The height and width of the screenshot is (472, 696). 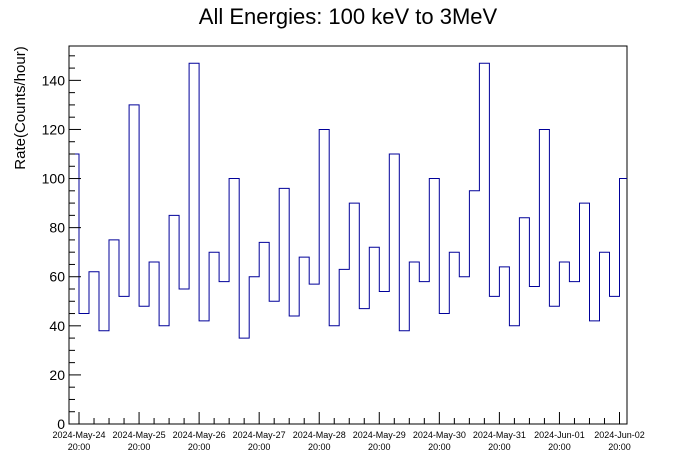 What do you see at coordinates (57, 228) in the screenshot?
I see `y-tick-label: 80` at bounding box center [57, 228].